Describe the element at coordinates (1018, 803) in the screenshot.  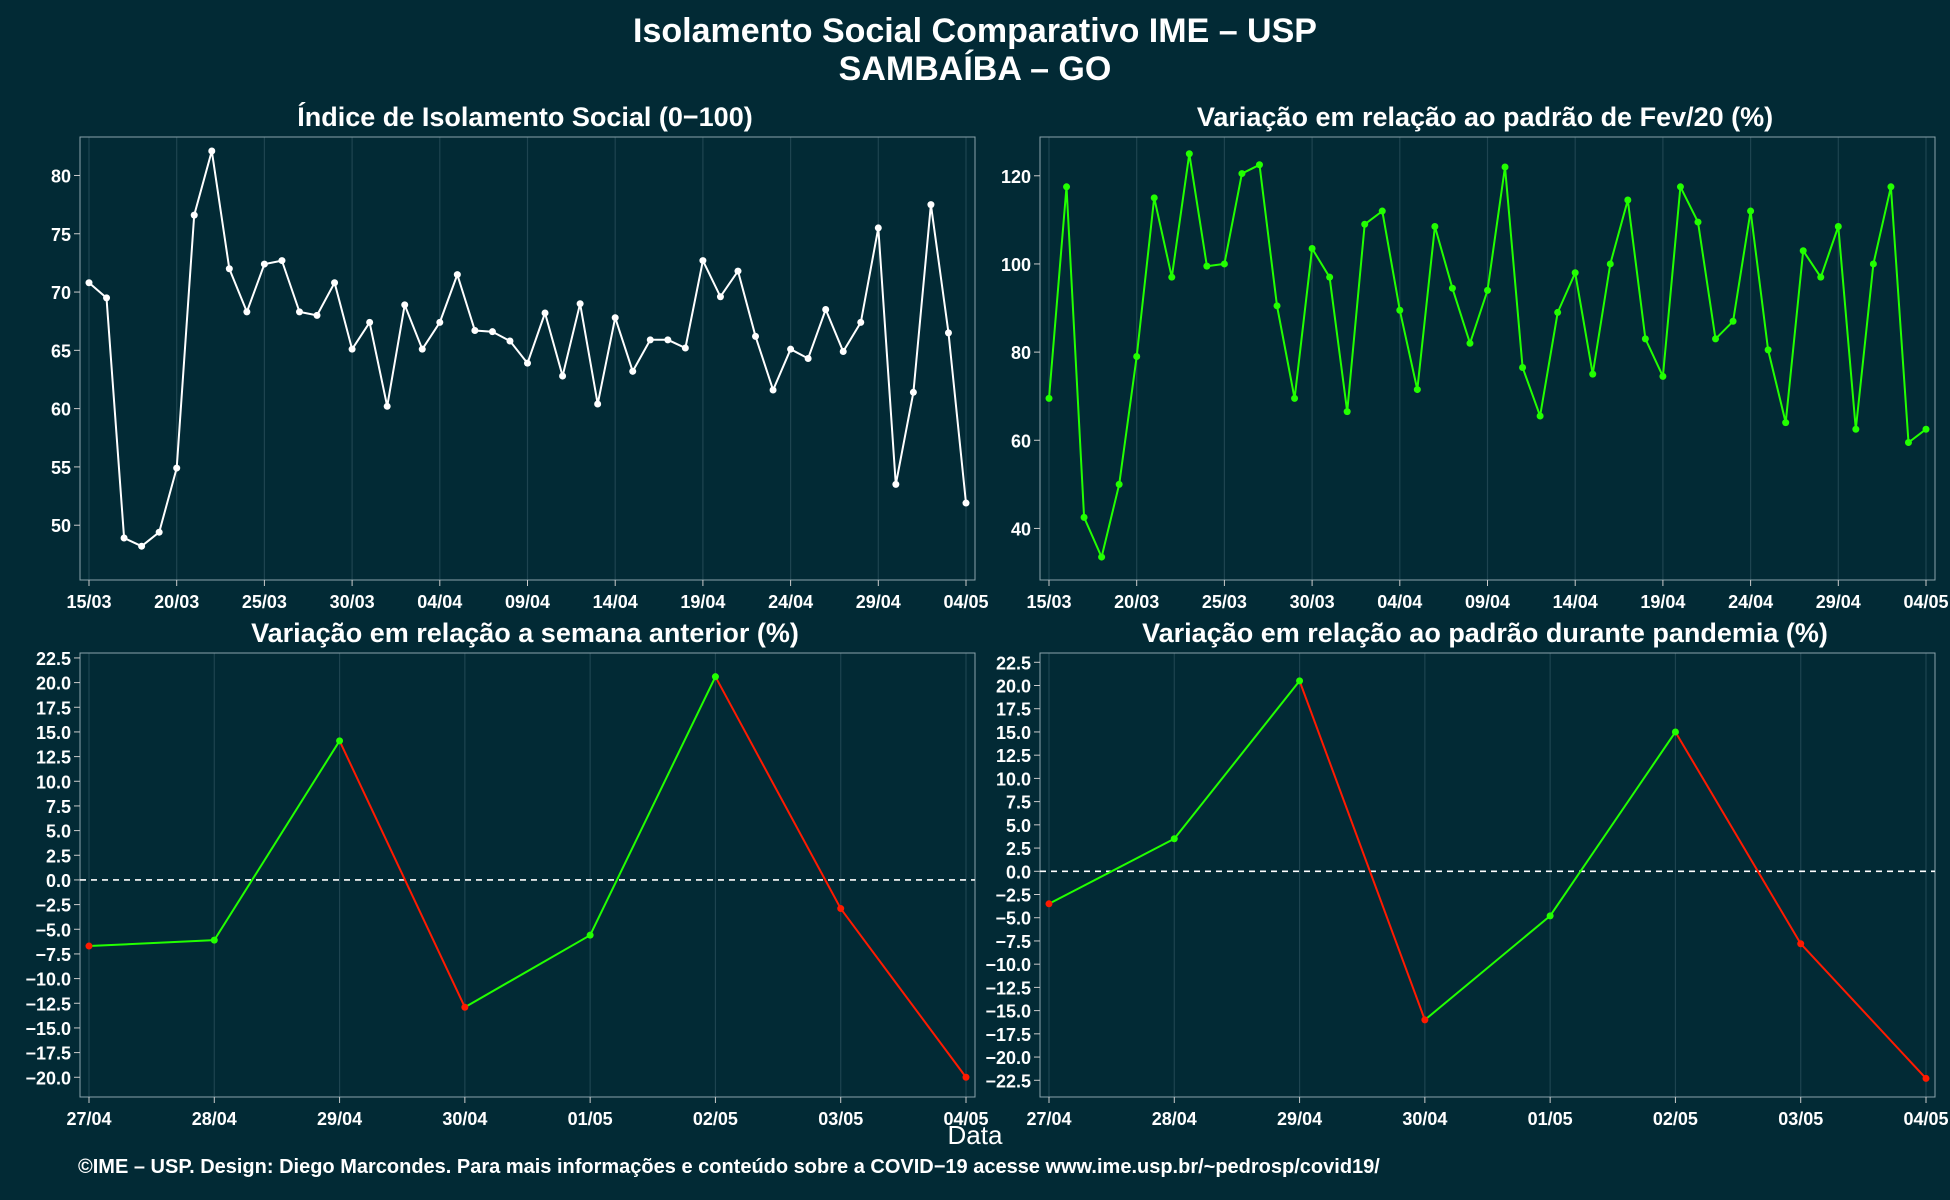
I see `y-tick-label: 7.5` at that location.